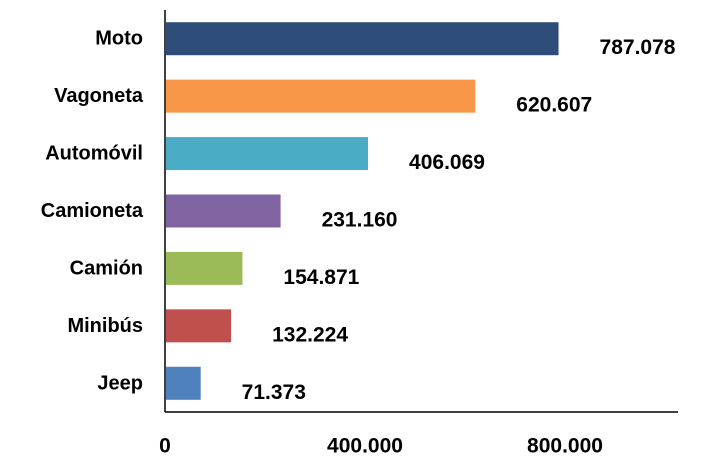  I want to click on value-label-camion: 154.871, so click(321, 277).